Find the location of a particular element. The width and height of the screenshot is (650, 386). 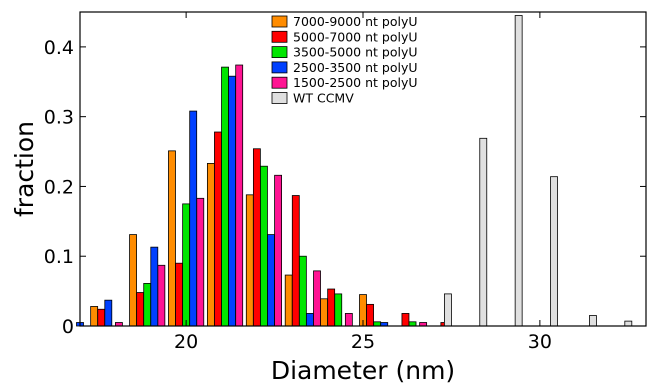

y-axis-label: fraction is located at coordinates (24, 169).